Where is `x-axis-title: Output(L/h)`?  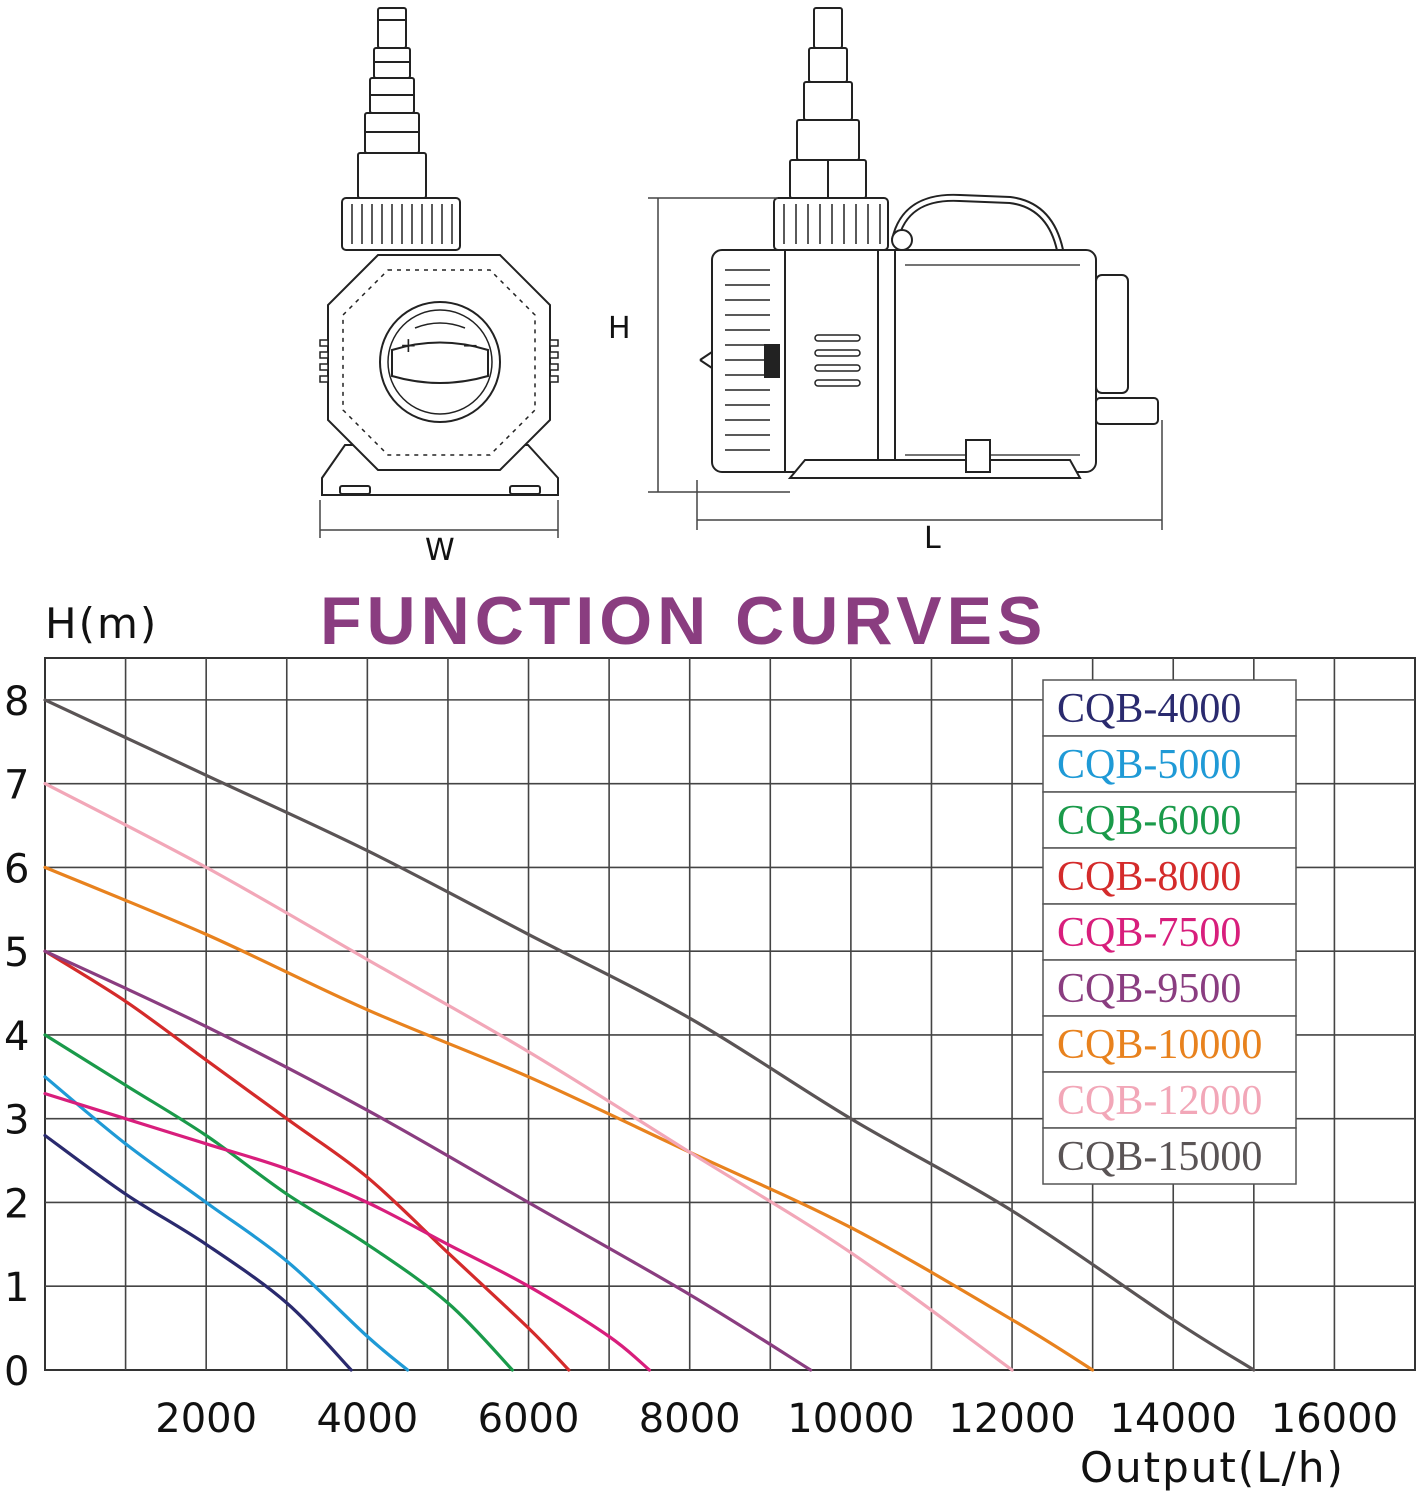
x-axis-title: Output(L/h) is located at coordinates (1212, 1467).